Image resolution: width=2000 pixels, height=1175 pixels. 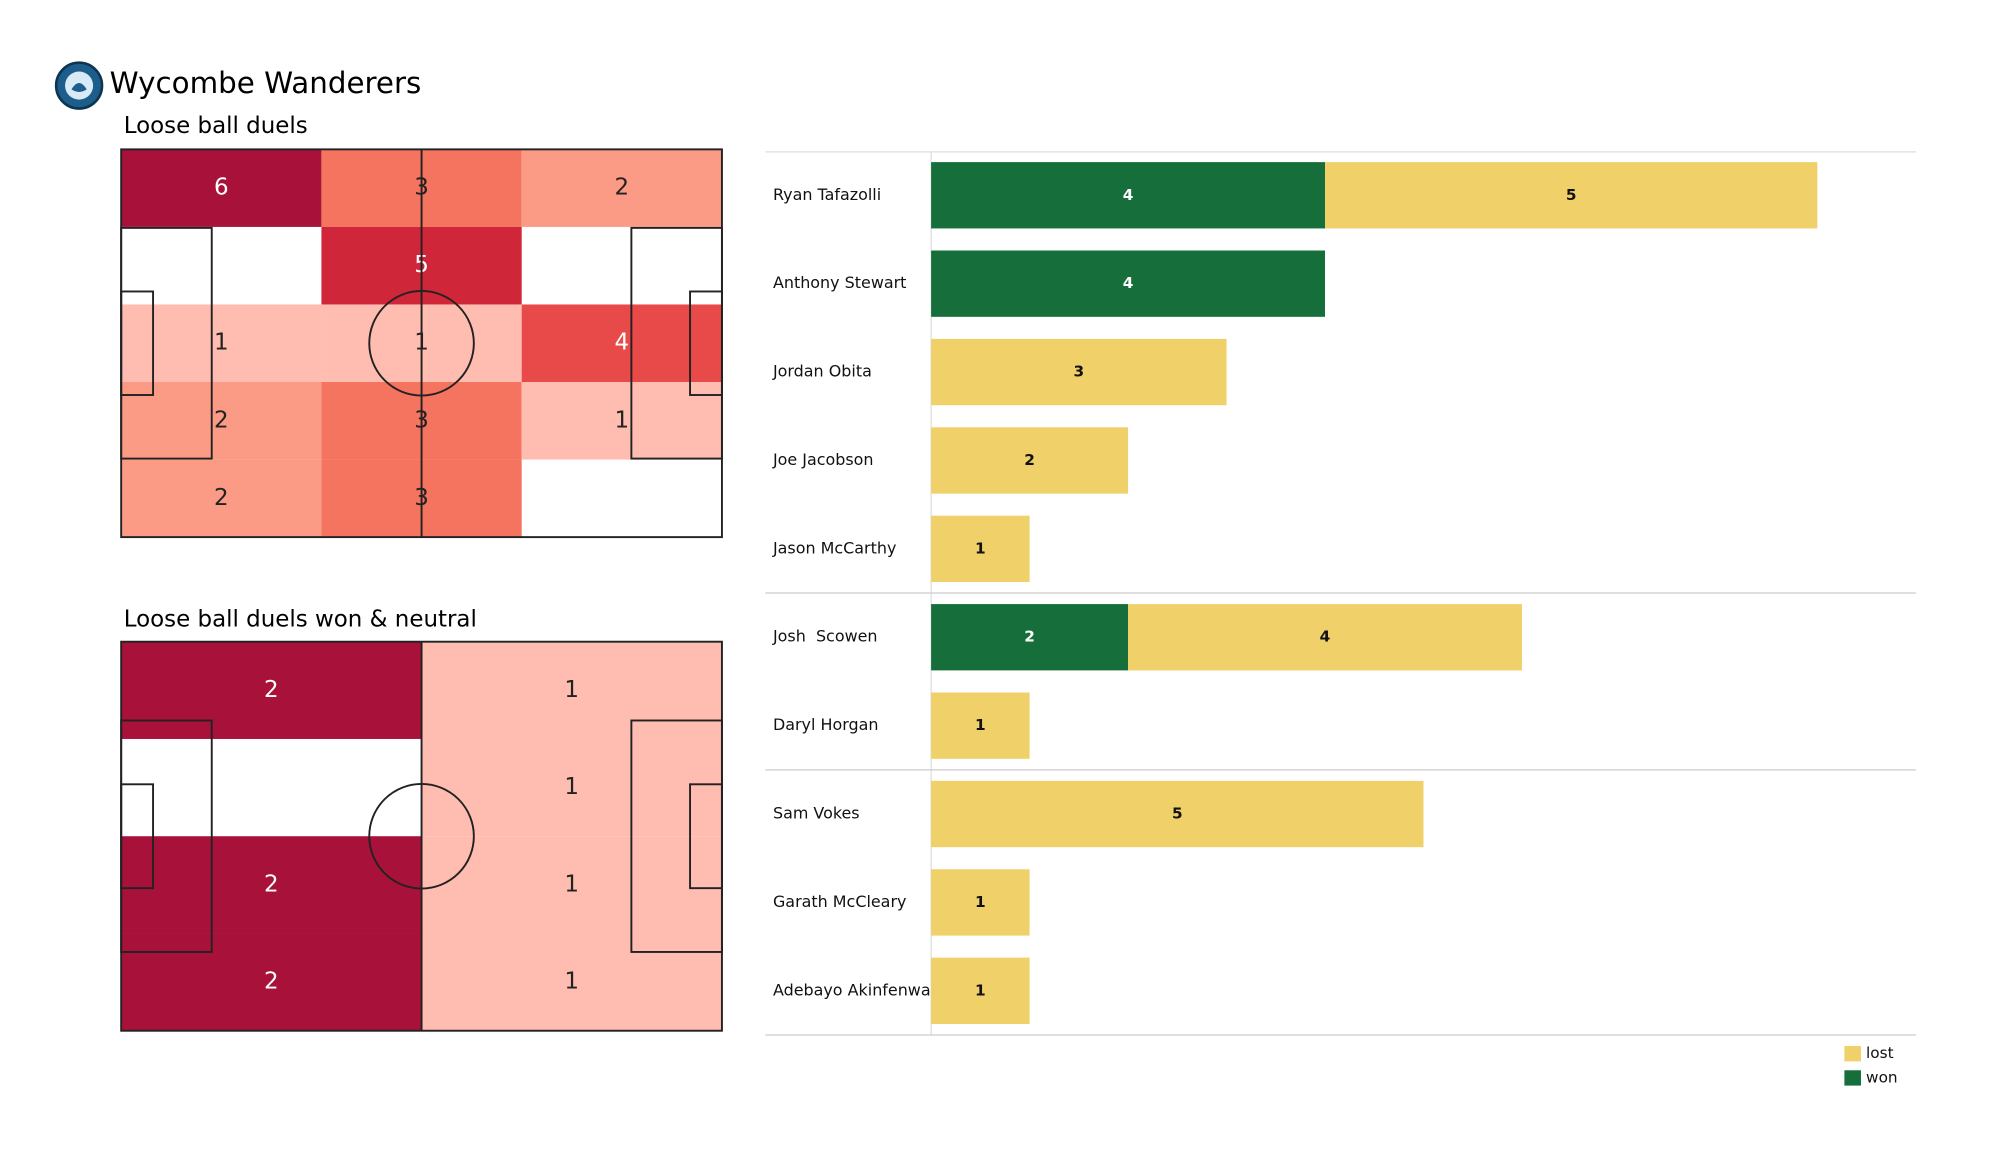 I want to click on category-label: Joe Jacobson, so click(x=823, y=459).